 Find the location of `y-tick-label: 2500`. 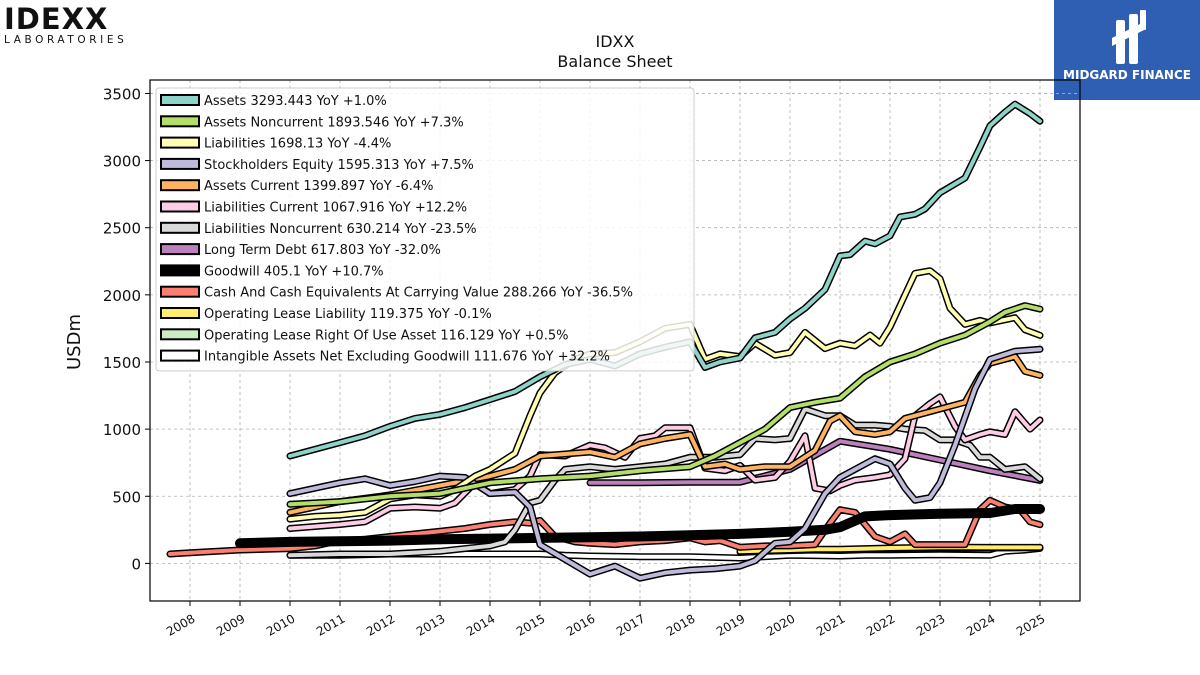

y-tick-label: 2500 is located at coordinates (122, 229).